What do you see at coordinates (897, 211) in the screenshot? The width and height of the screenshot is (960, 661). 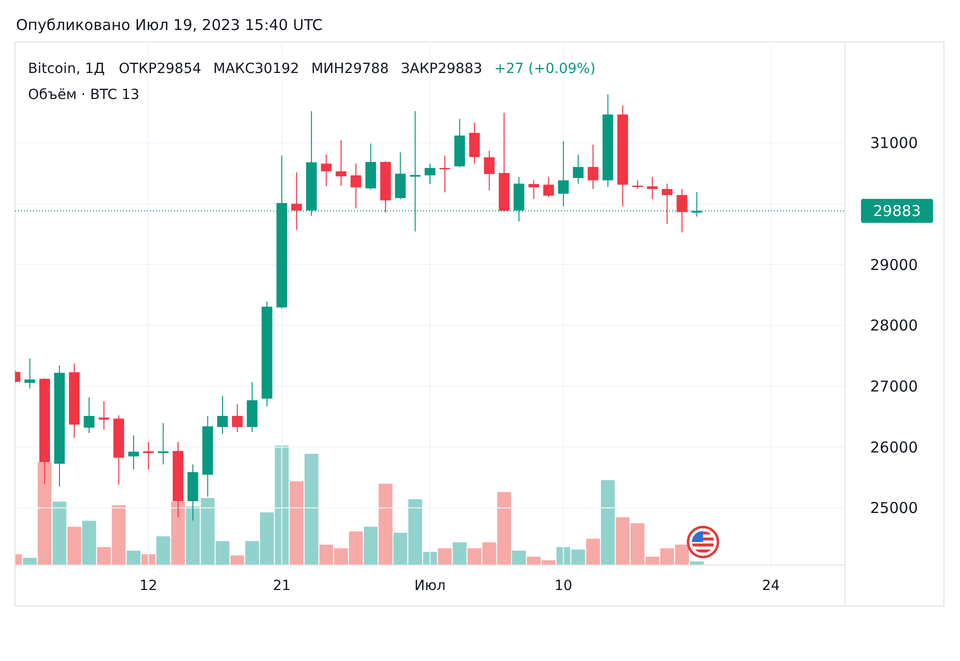 I see `ref-line-label: 29883` at bounding box center [897, 211].